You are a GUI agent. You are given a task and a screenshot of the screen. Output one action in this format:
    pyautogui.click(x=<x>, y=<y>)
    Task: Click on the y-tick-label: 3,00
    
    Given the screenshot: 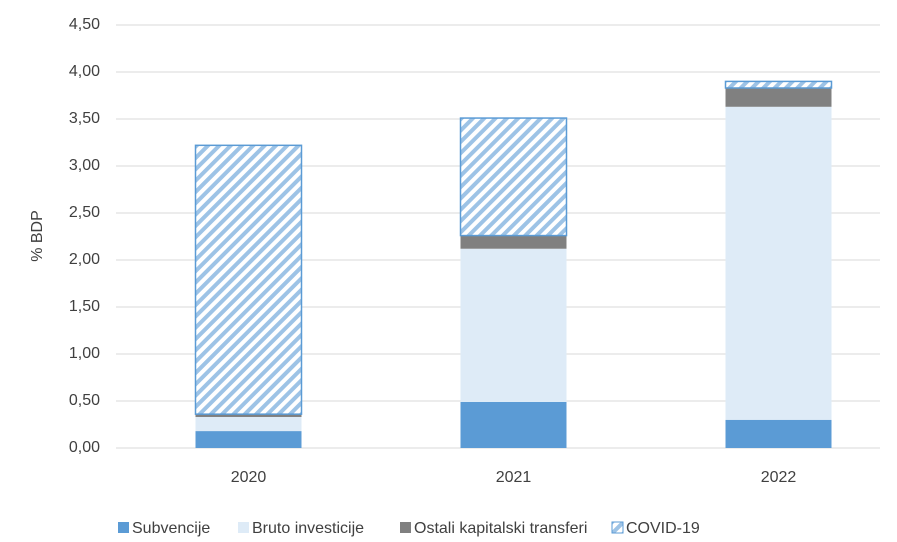 What is the action you would take?
    pyautogui.click(x=84, y=165)
    